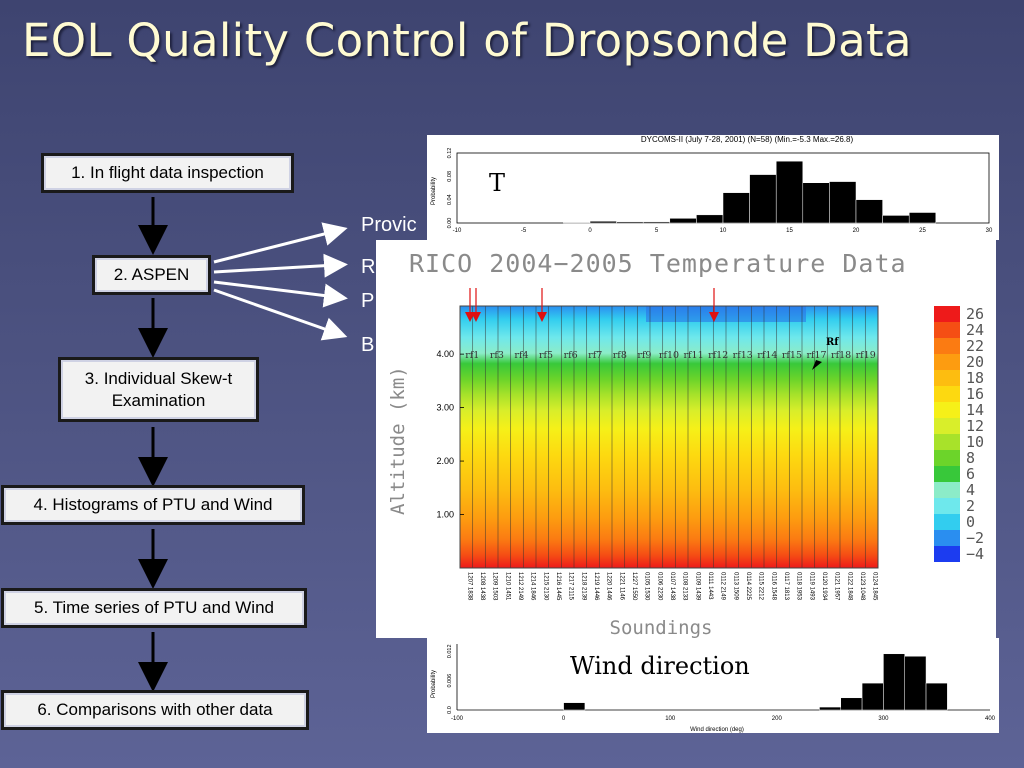 The height and width of the screenshot is (768, 1024). I want to click on rico-flight-label: rf14, so click(767, 355).